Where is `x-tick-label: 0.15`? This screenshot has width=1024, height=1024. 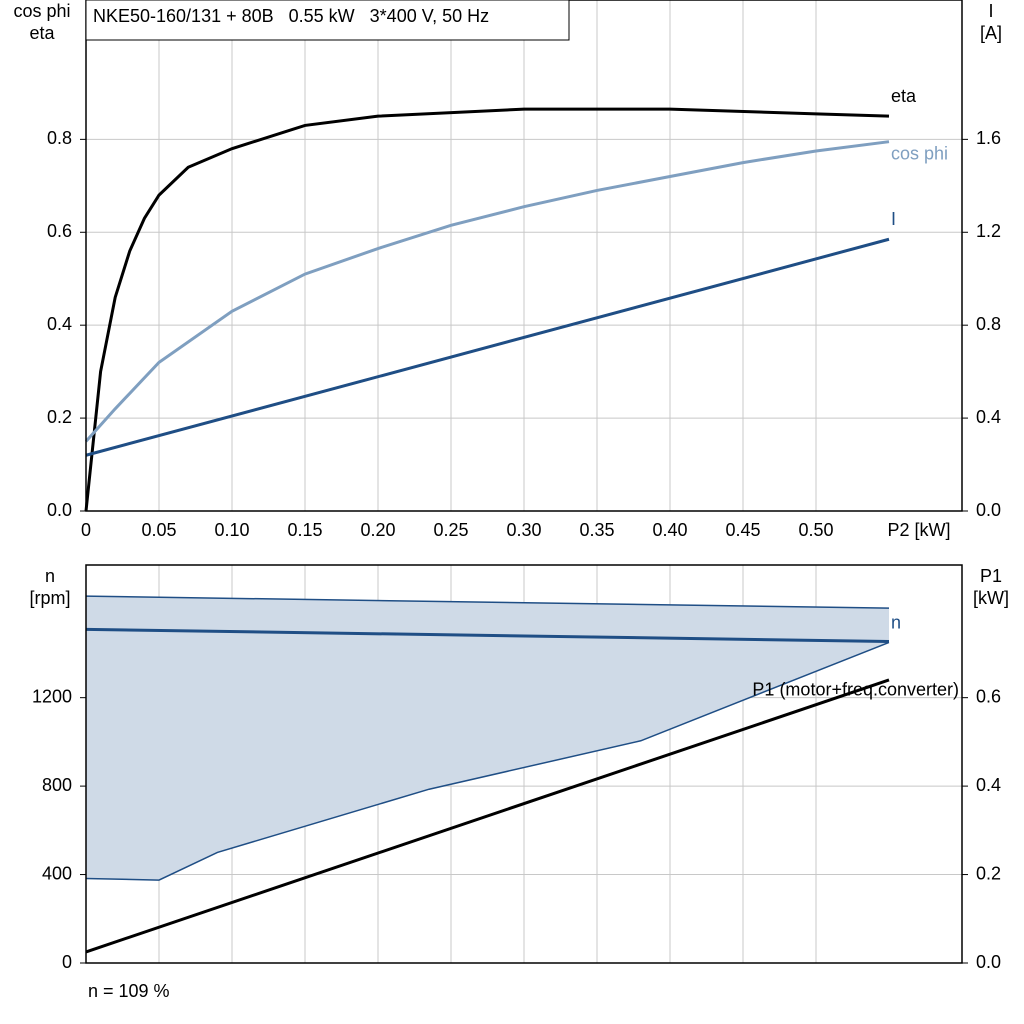 x-tick-label: 0.15 is located at coordinates (304, 530).